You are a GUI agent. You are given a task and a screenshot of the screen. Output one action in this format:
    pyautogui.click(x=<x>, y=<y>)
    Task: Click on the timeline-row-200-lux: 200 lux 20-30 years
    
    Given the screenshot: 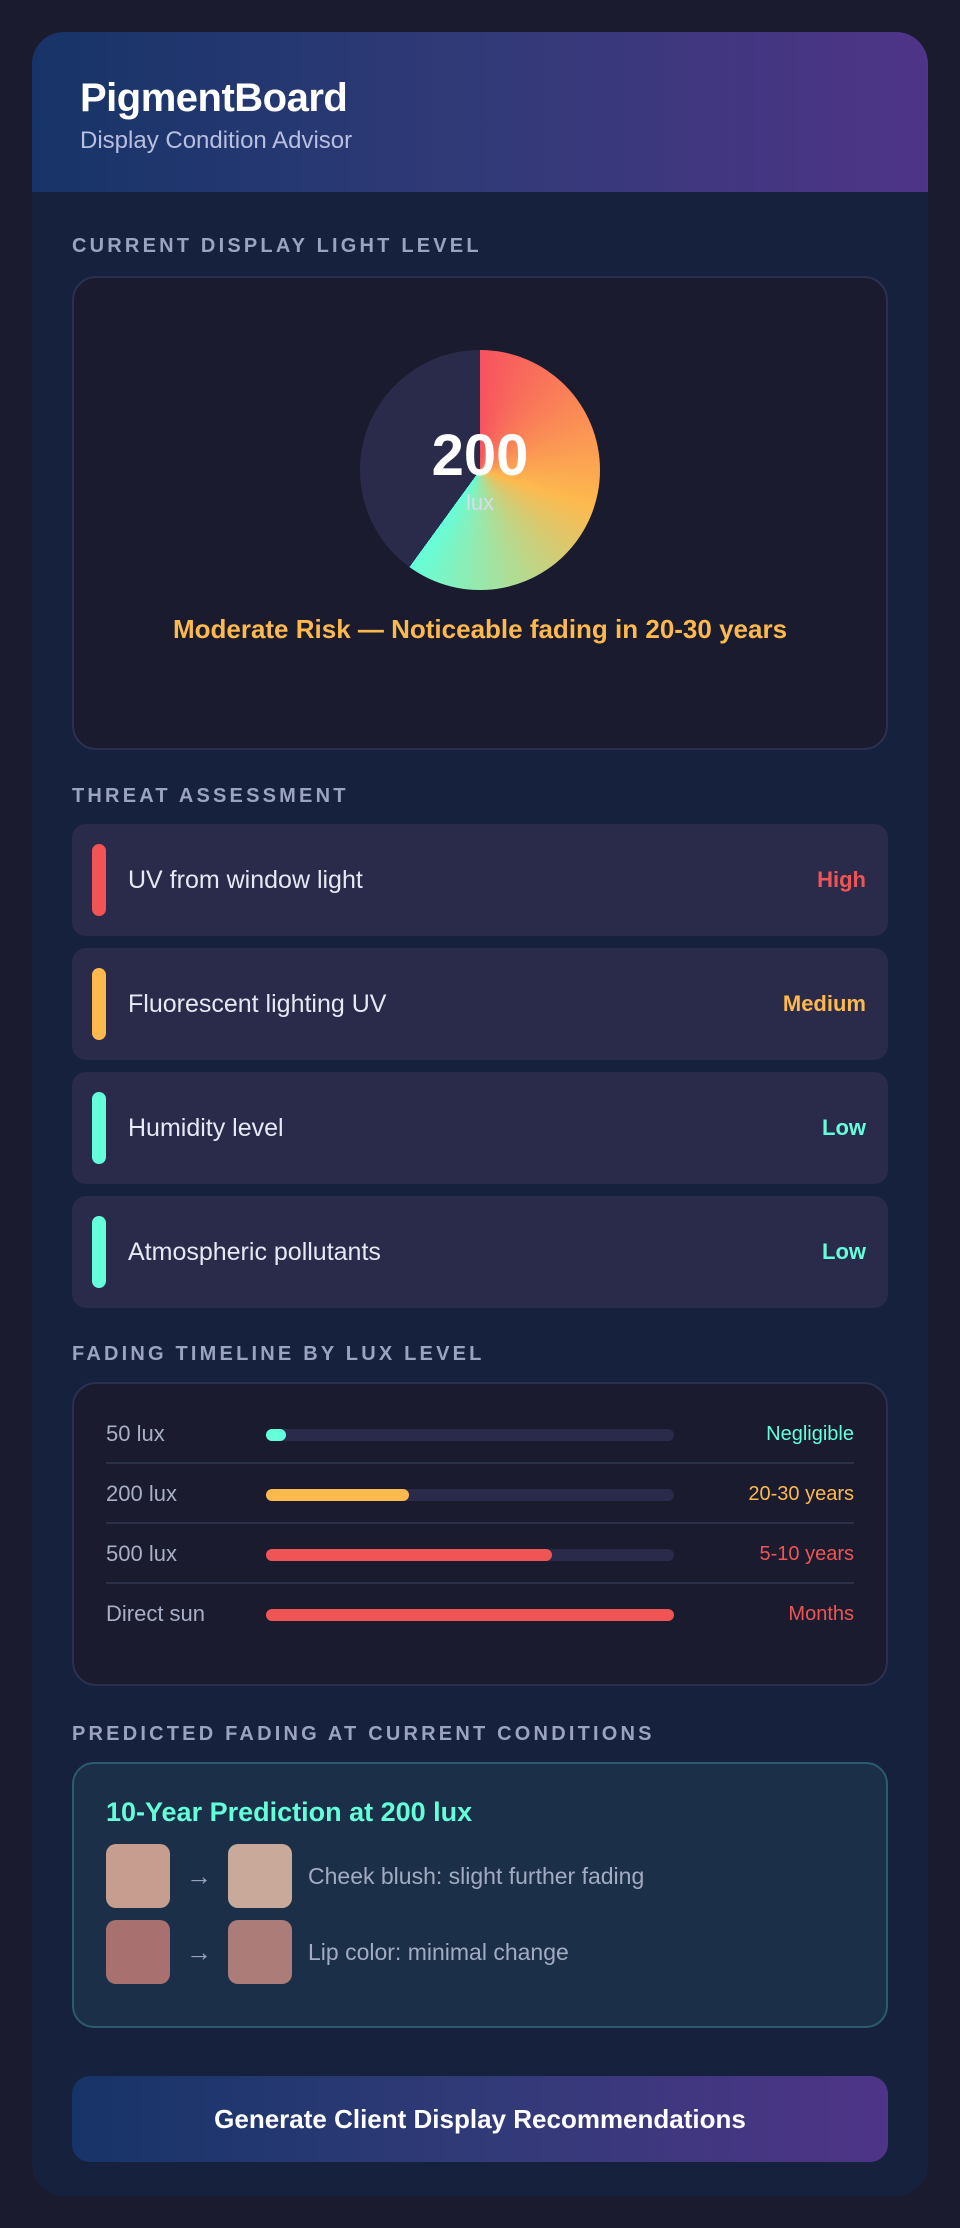 What is the action you would take?
    pyautogui.click(x=480, y=1494)
    